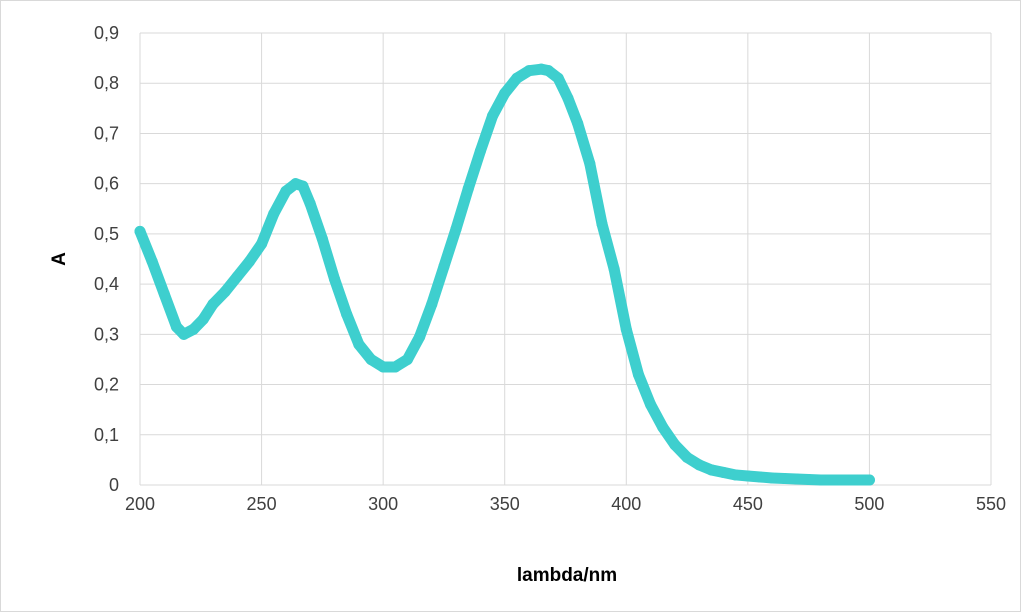 This screenshot has width=1021, height=613. I want to click on x-tick-label: 400, so click(626, 504).